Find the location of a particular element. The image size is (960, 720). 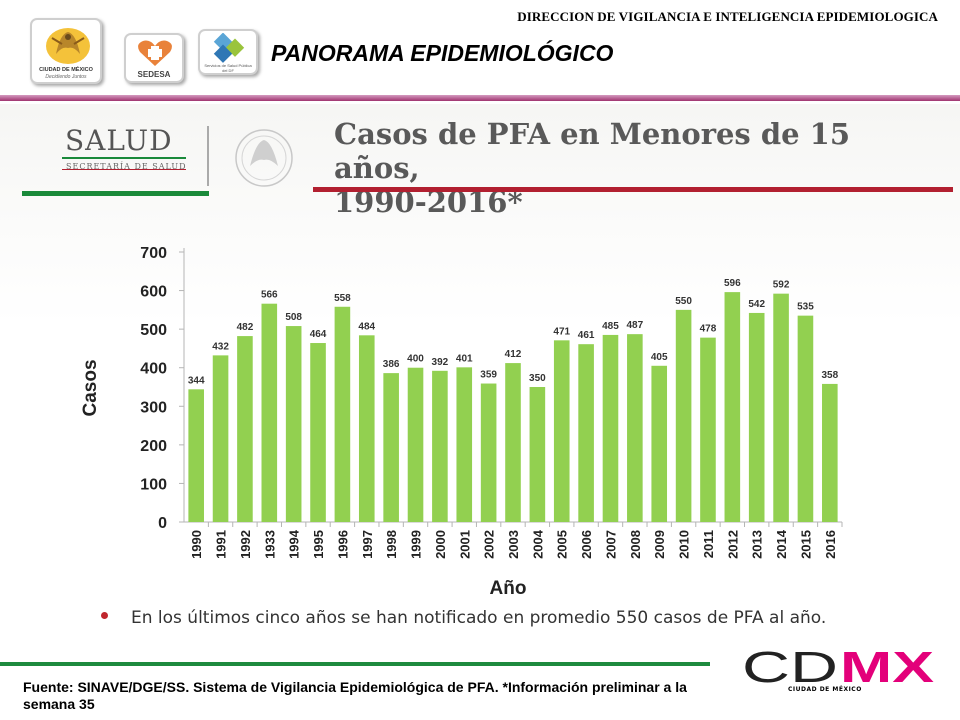

accent-line-green is located at coordinates (115, 193).